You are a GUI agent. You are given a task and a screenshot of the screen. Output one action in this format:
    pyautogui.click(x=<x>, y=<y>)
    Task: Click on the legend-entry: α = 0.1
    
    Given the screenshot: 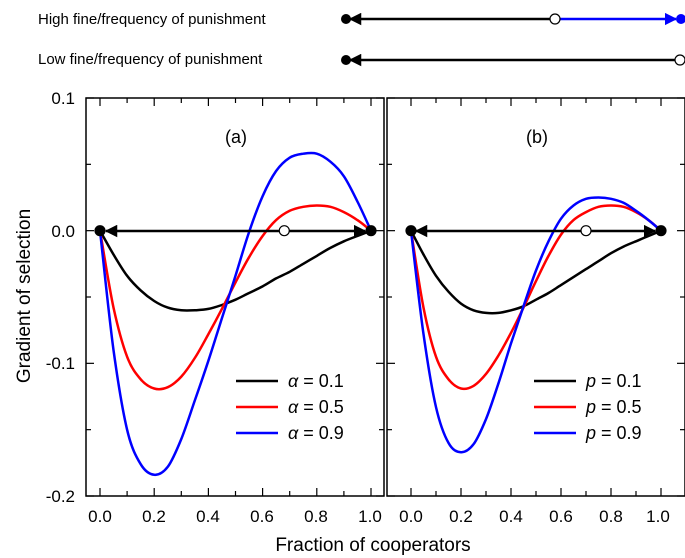 What is the action you would take?
    pyautogui.click(x=316, y=381)
    